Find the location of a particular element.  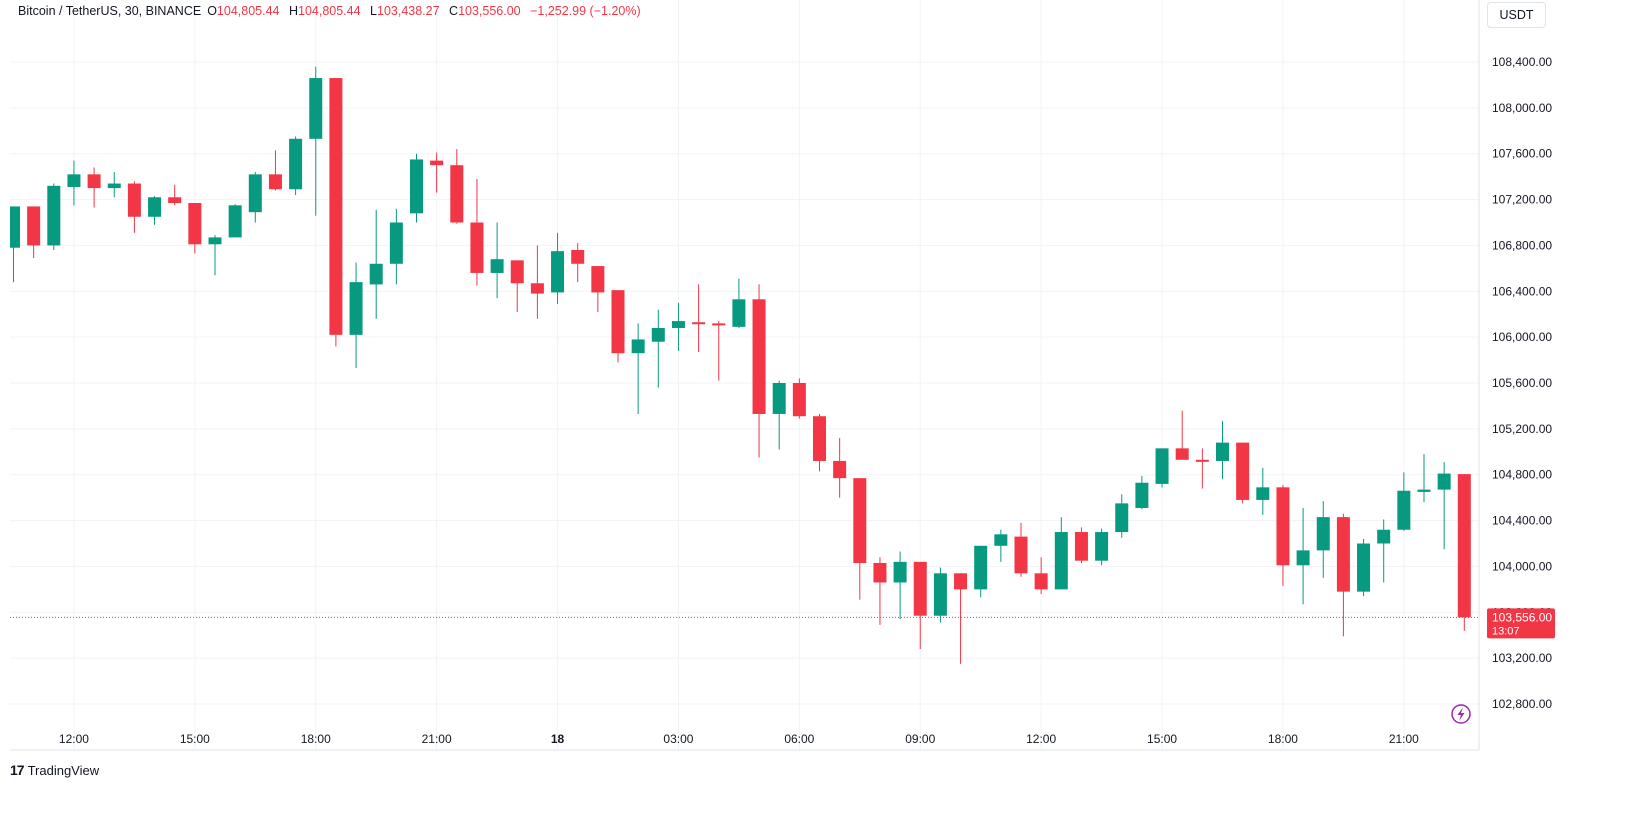

tradingview-wordmark: TradingView is located at coordinates (63, 770).